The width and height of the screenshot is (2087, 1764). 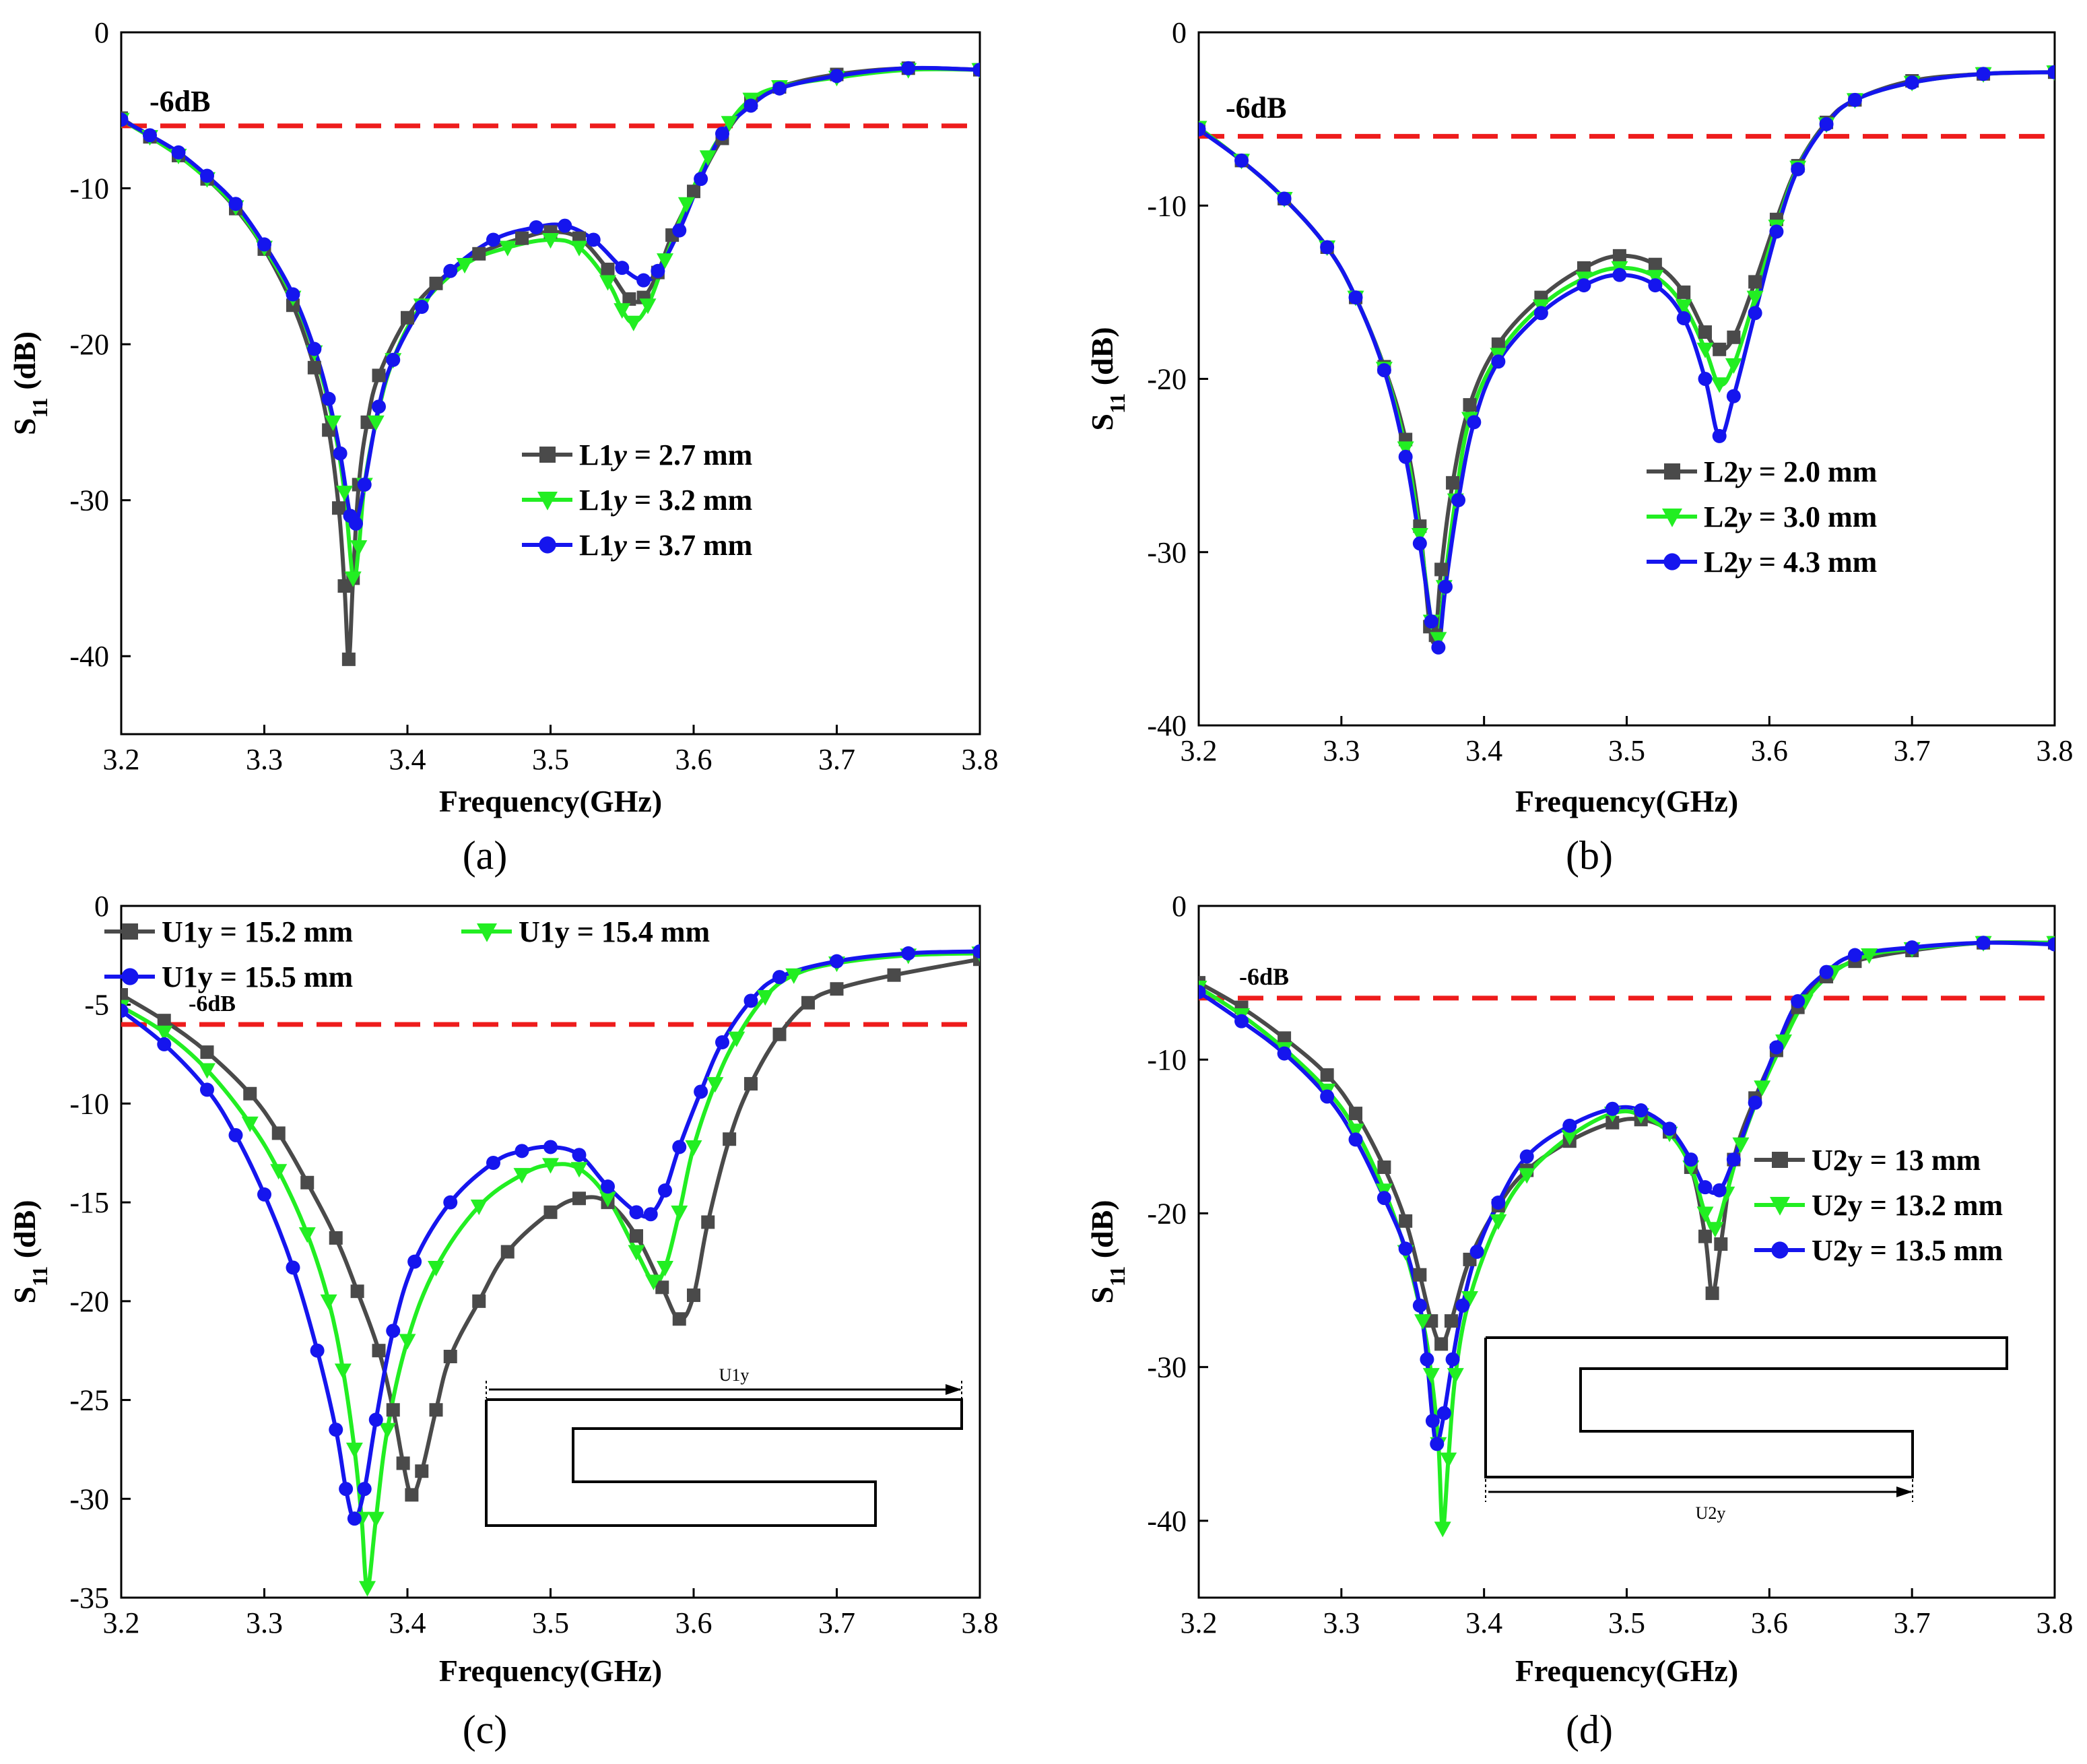 What do you see at coordinates (724, 1462) in the screenshot?
I see `inset-meander-shape` at bounding box center [724, 1462].